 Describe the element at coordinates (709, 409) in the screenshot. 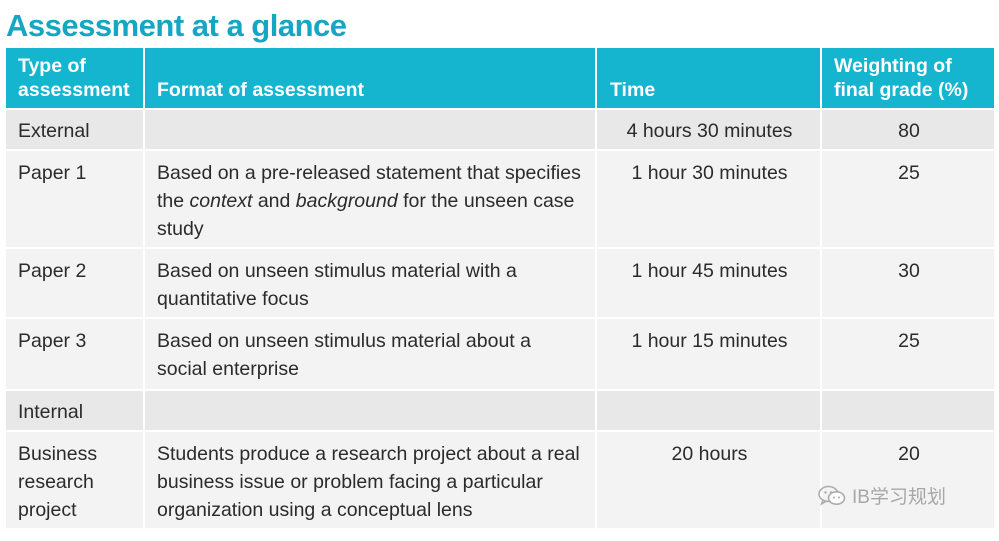

I see `cell-time` at that location.